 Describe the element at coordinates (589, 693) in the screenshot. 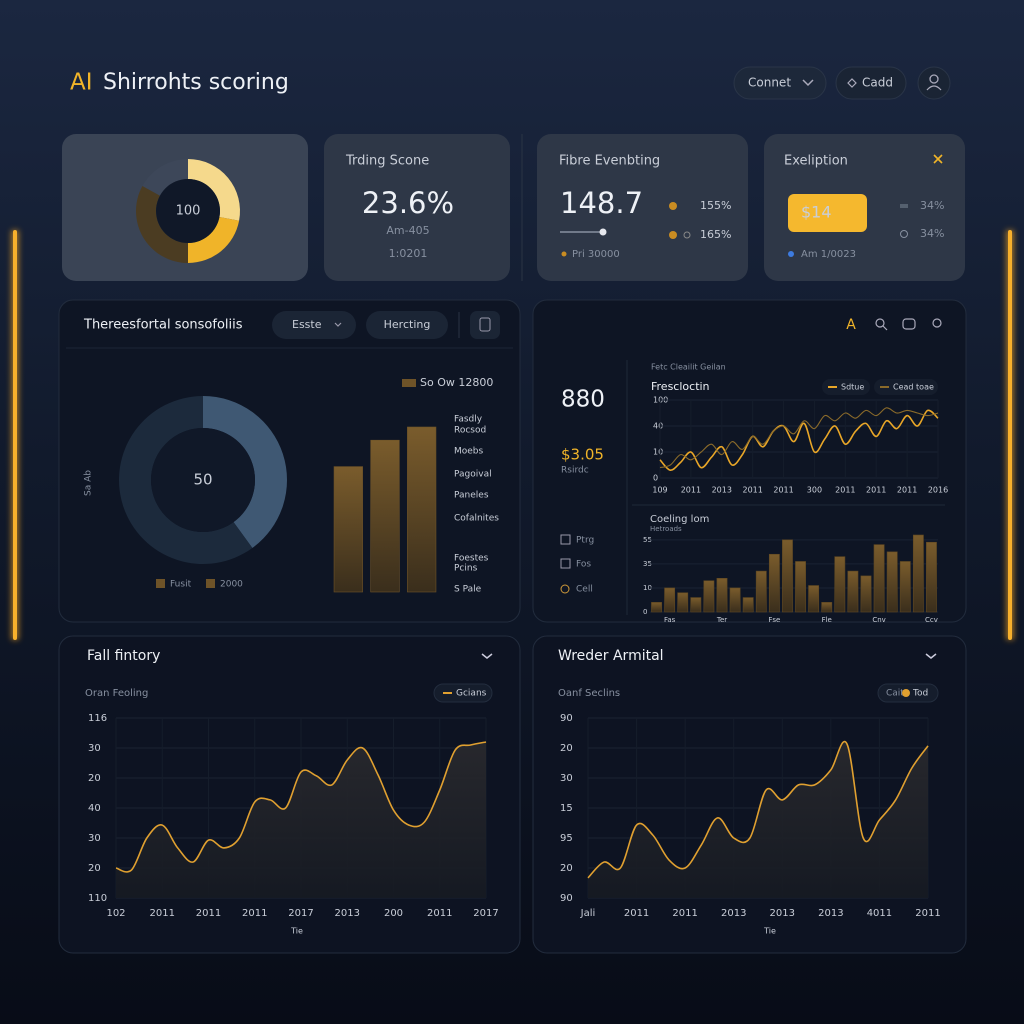

I see `chart-subtitle: Oanf Seclins` at that location.